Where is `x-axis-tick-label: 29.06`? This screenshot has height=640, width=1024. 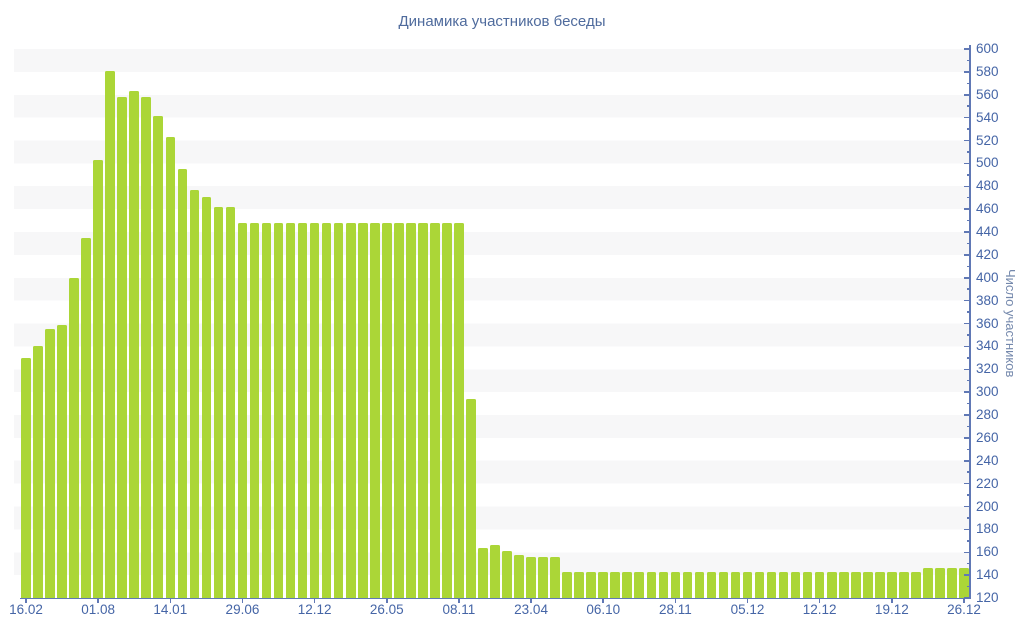
x-axis-tick-label: 29.06 is located at coordinates (242, 609).